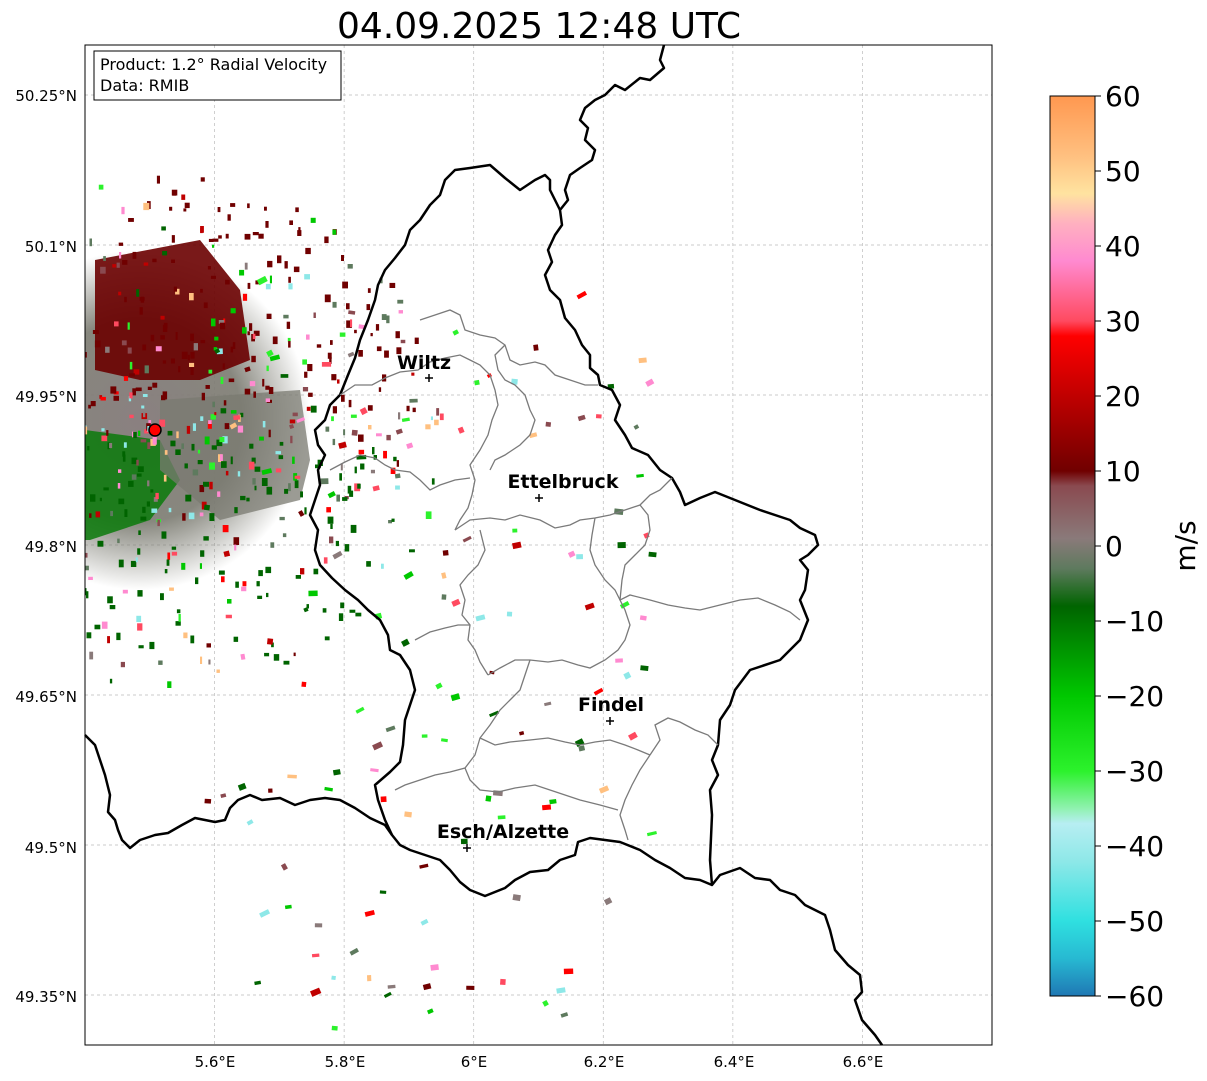 Image resolution: width=1207 pixels, height=1081 pixels. Describe the element at coordinates (1123, 246) in the screenshot. I see `colorbar-tick-label: 40` at that location.